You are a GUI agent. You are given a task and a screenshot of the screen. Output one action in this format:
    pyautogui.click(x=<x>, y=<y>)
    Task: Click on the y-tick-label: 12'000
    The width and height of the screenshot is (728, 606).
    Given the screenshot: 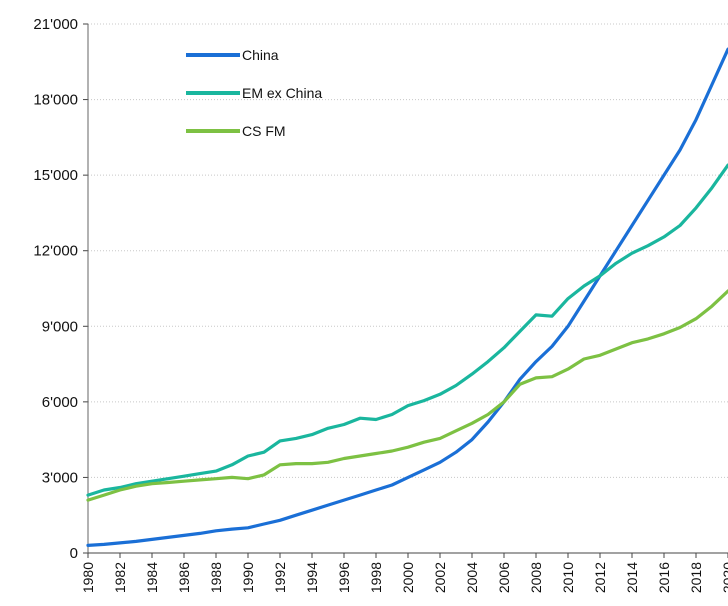 What is the action you would take?
    pyautogui.click(x=55, y=251)
    